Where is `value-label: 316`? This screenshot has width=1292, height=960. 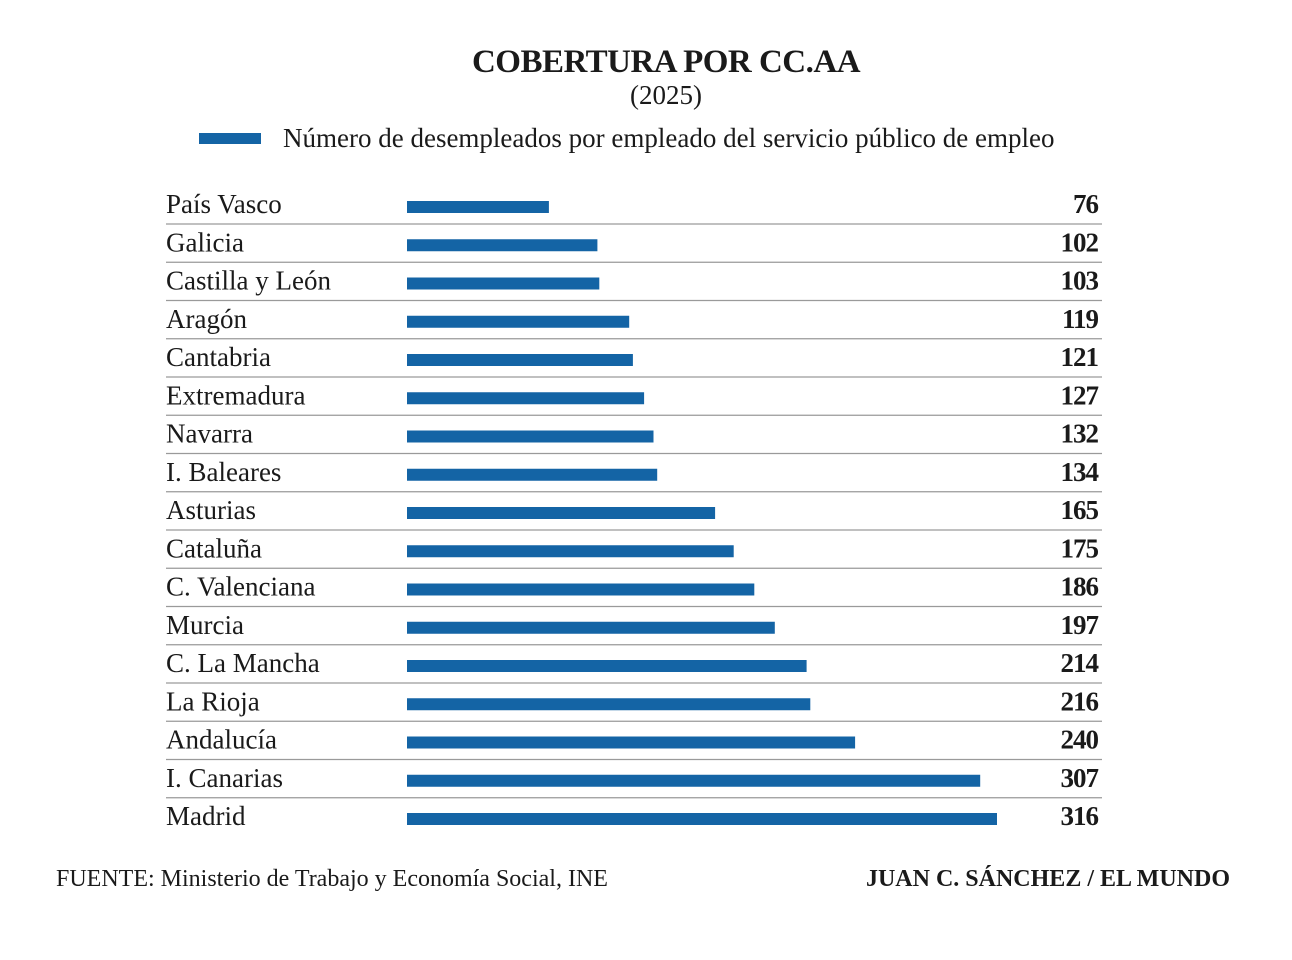 value-label: 316 is located at coordinates (1080, 816).